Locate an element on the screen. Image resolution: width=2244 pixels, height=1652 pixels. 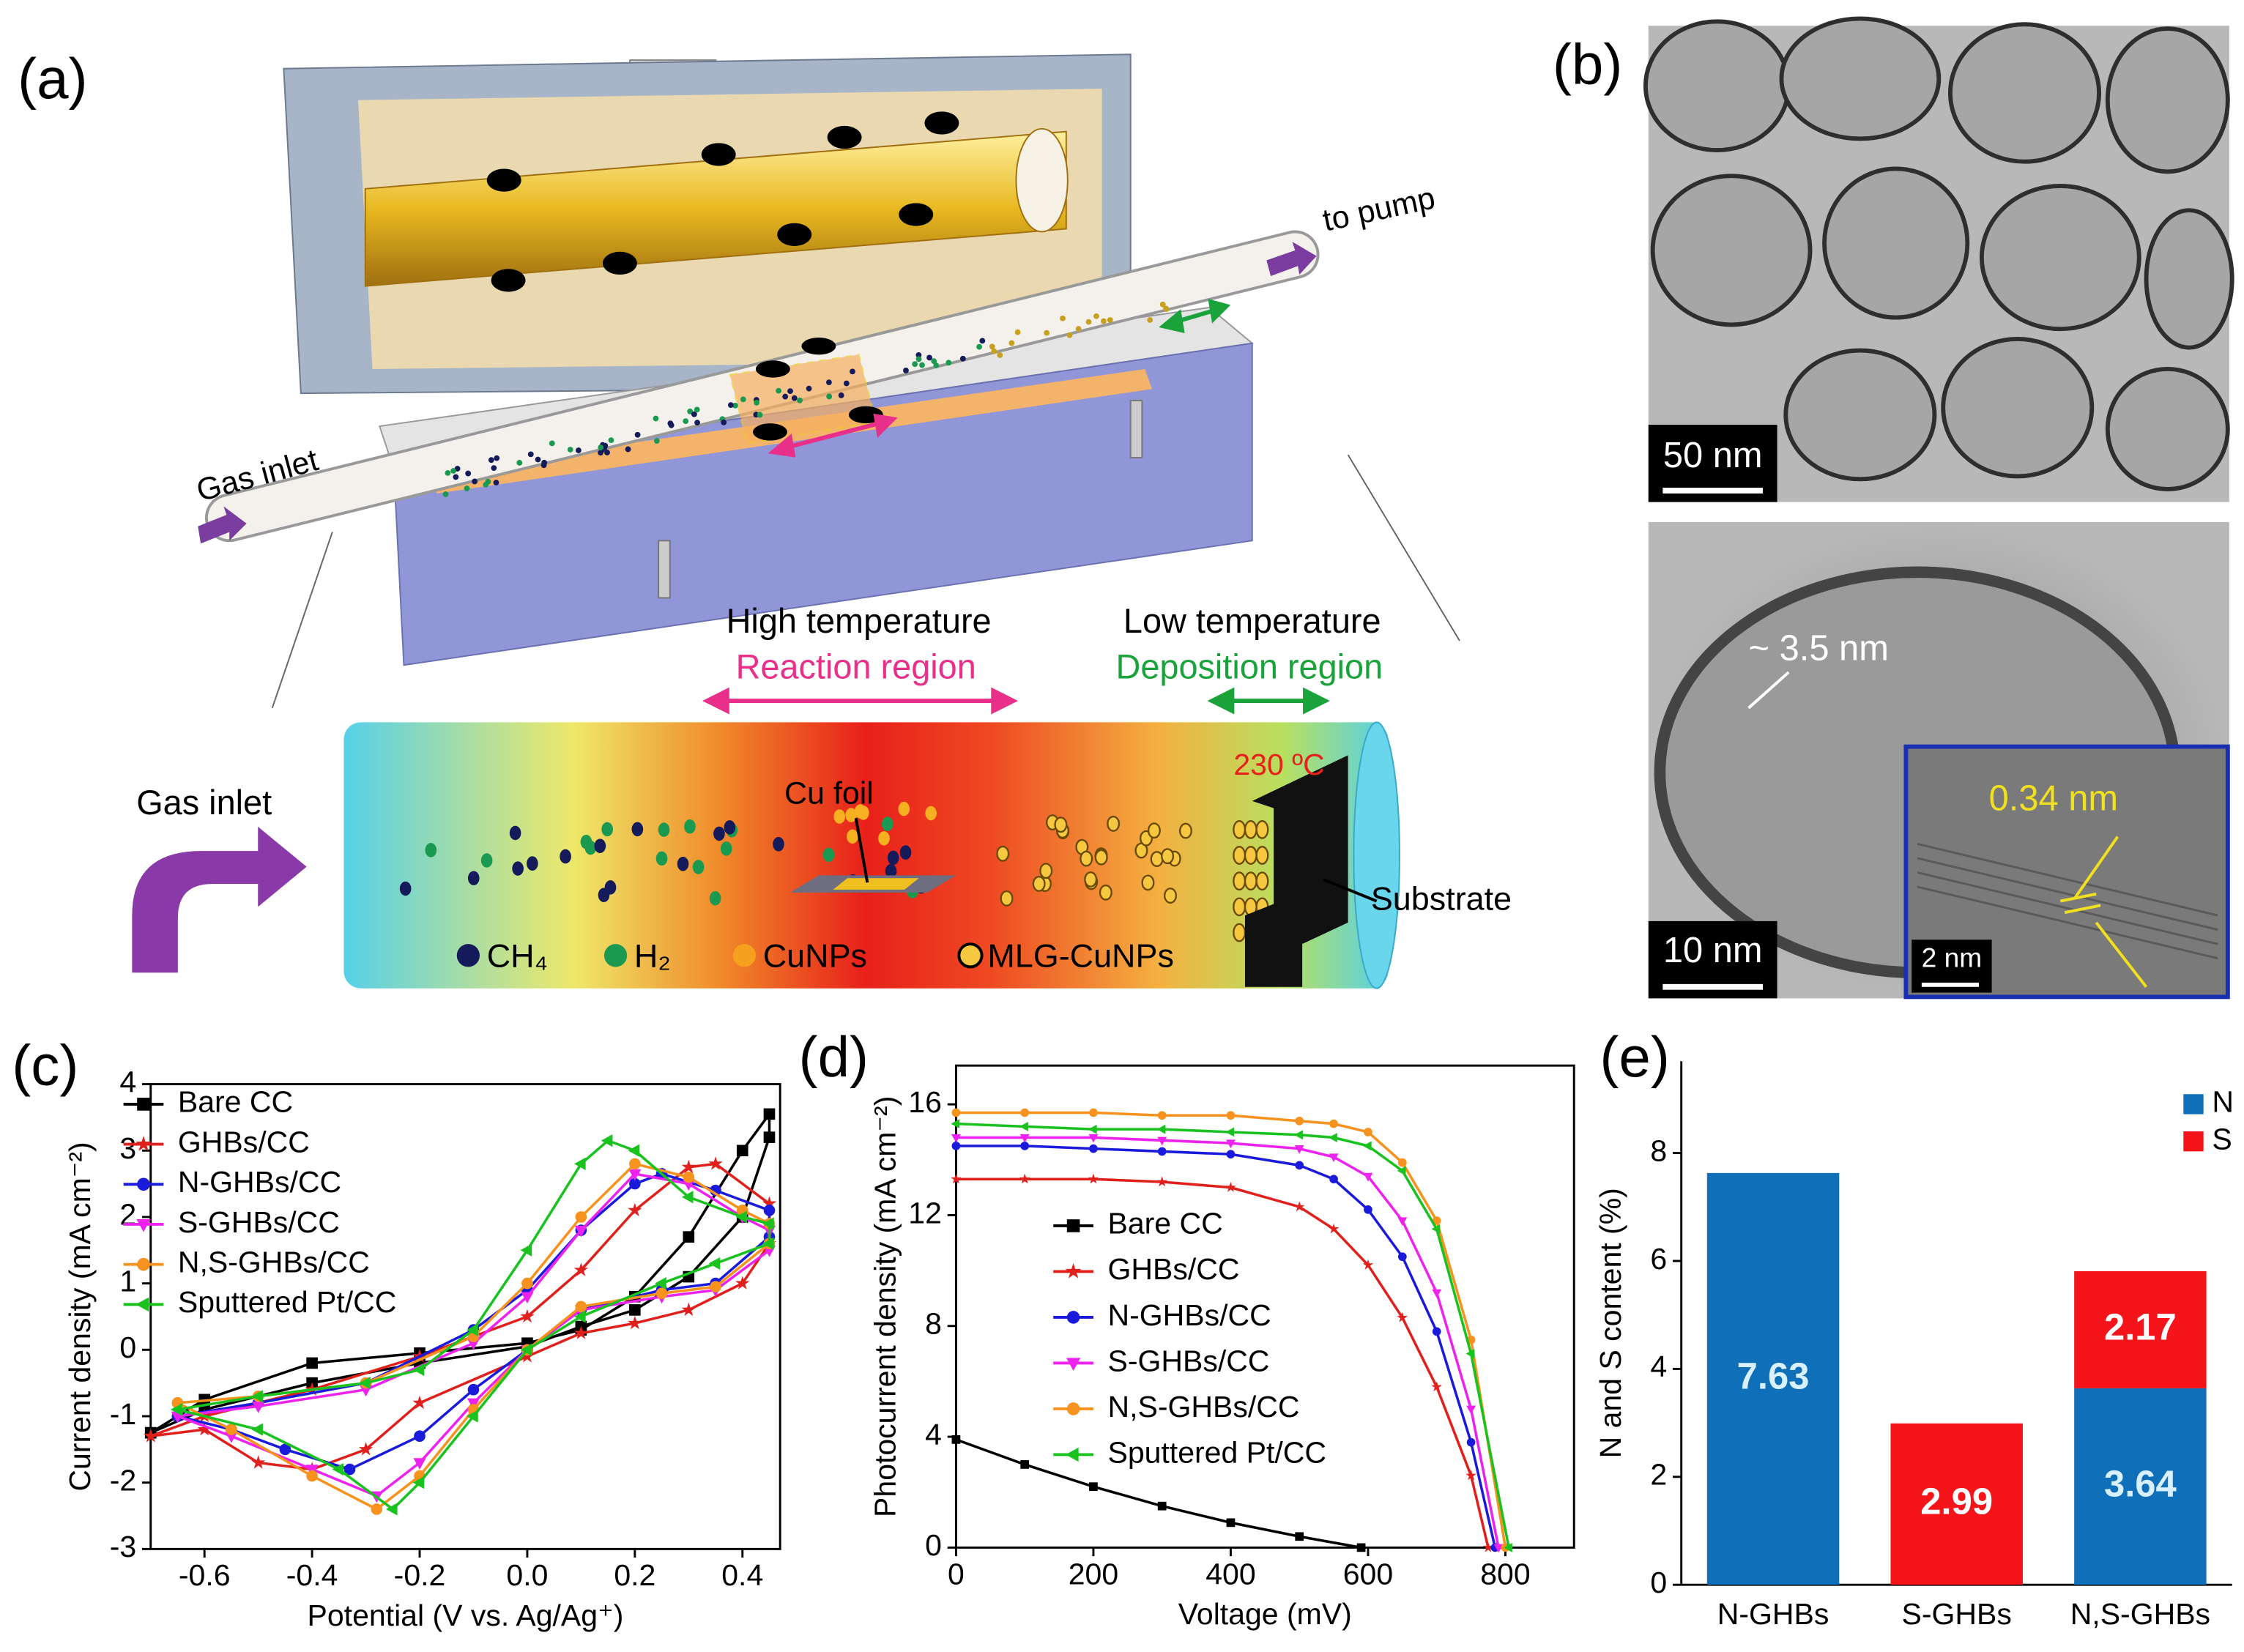
y-tick-label: 16 is located at coordinates (925, 1102).